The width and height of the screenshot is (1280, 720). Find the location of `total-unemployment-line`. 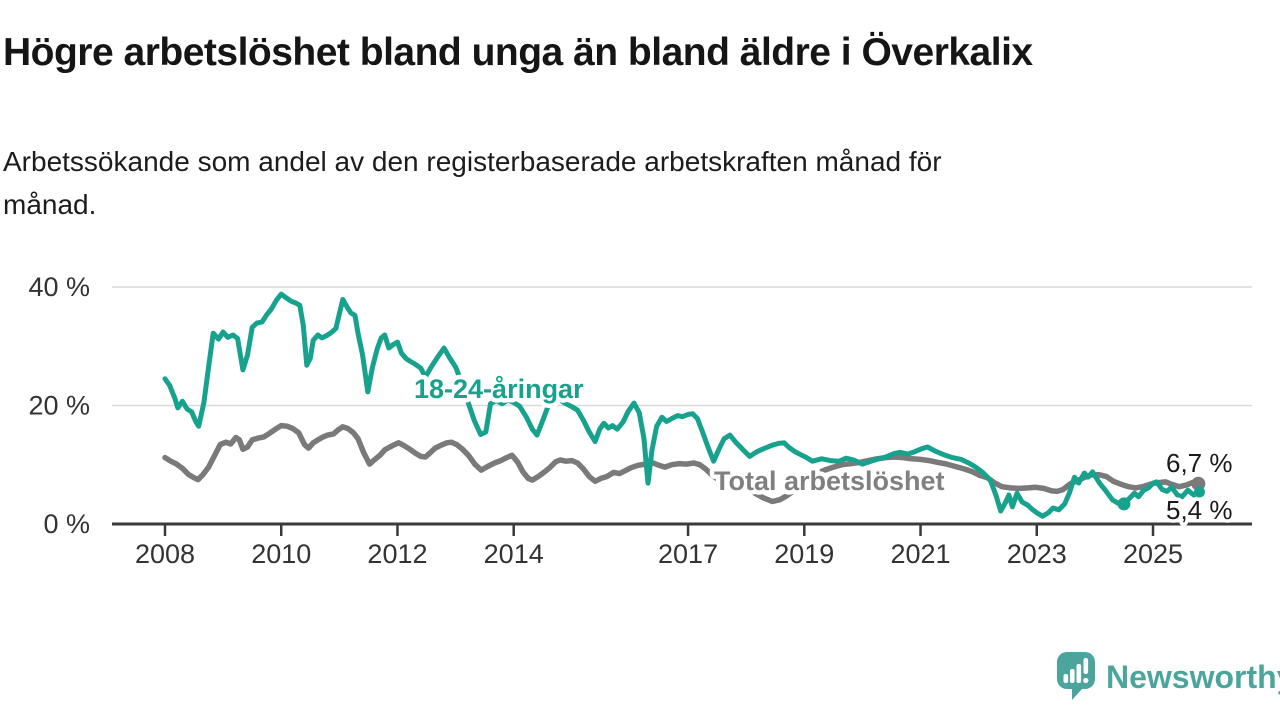

total-unemployment-line is located at coordinates (682, 463).